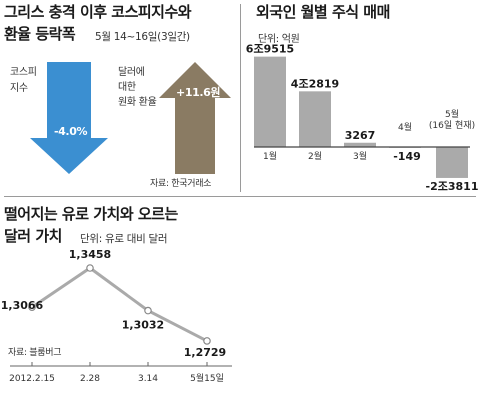 Image resolution: width=480 pixels, height=401 pixels. I want to click on kospi-change-value: -4.0%, so click(71, 131).